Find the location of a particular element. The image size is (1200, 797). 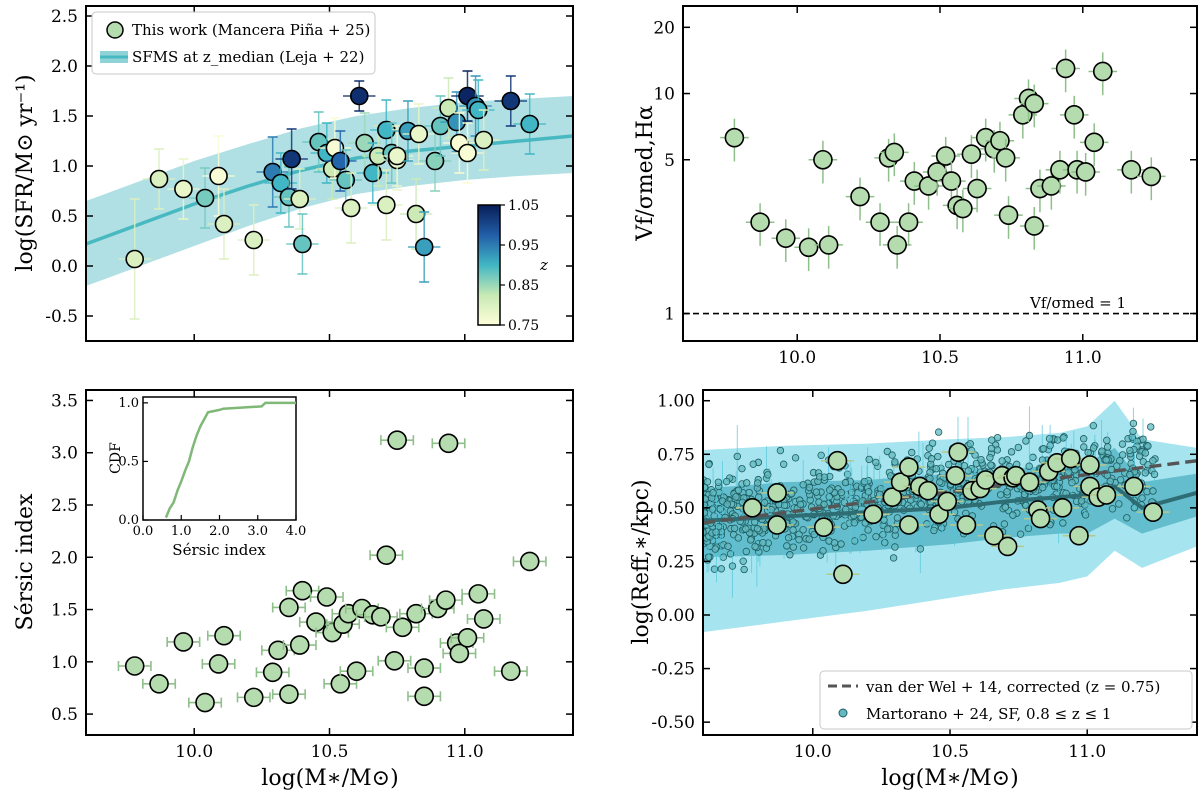

reff-xlabel: log(M∗/M⊙) is located at coordinates (949, 778).